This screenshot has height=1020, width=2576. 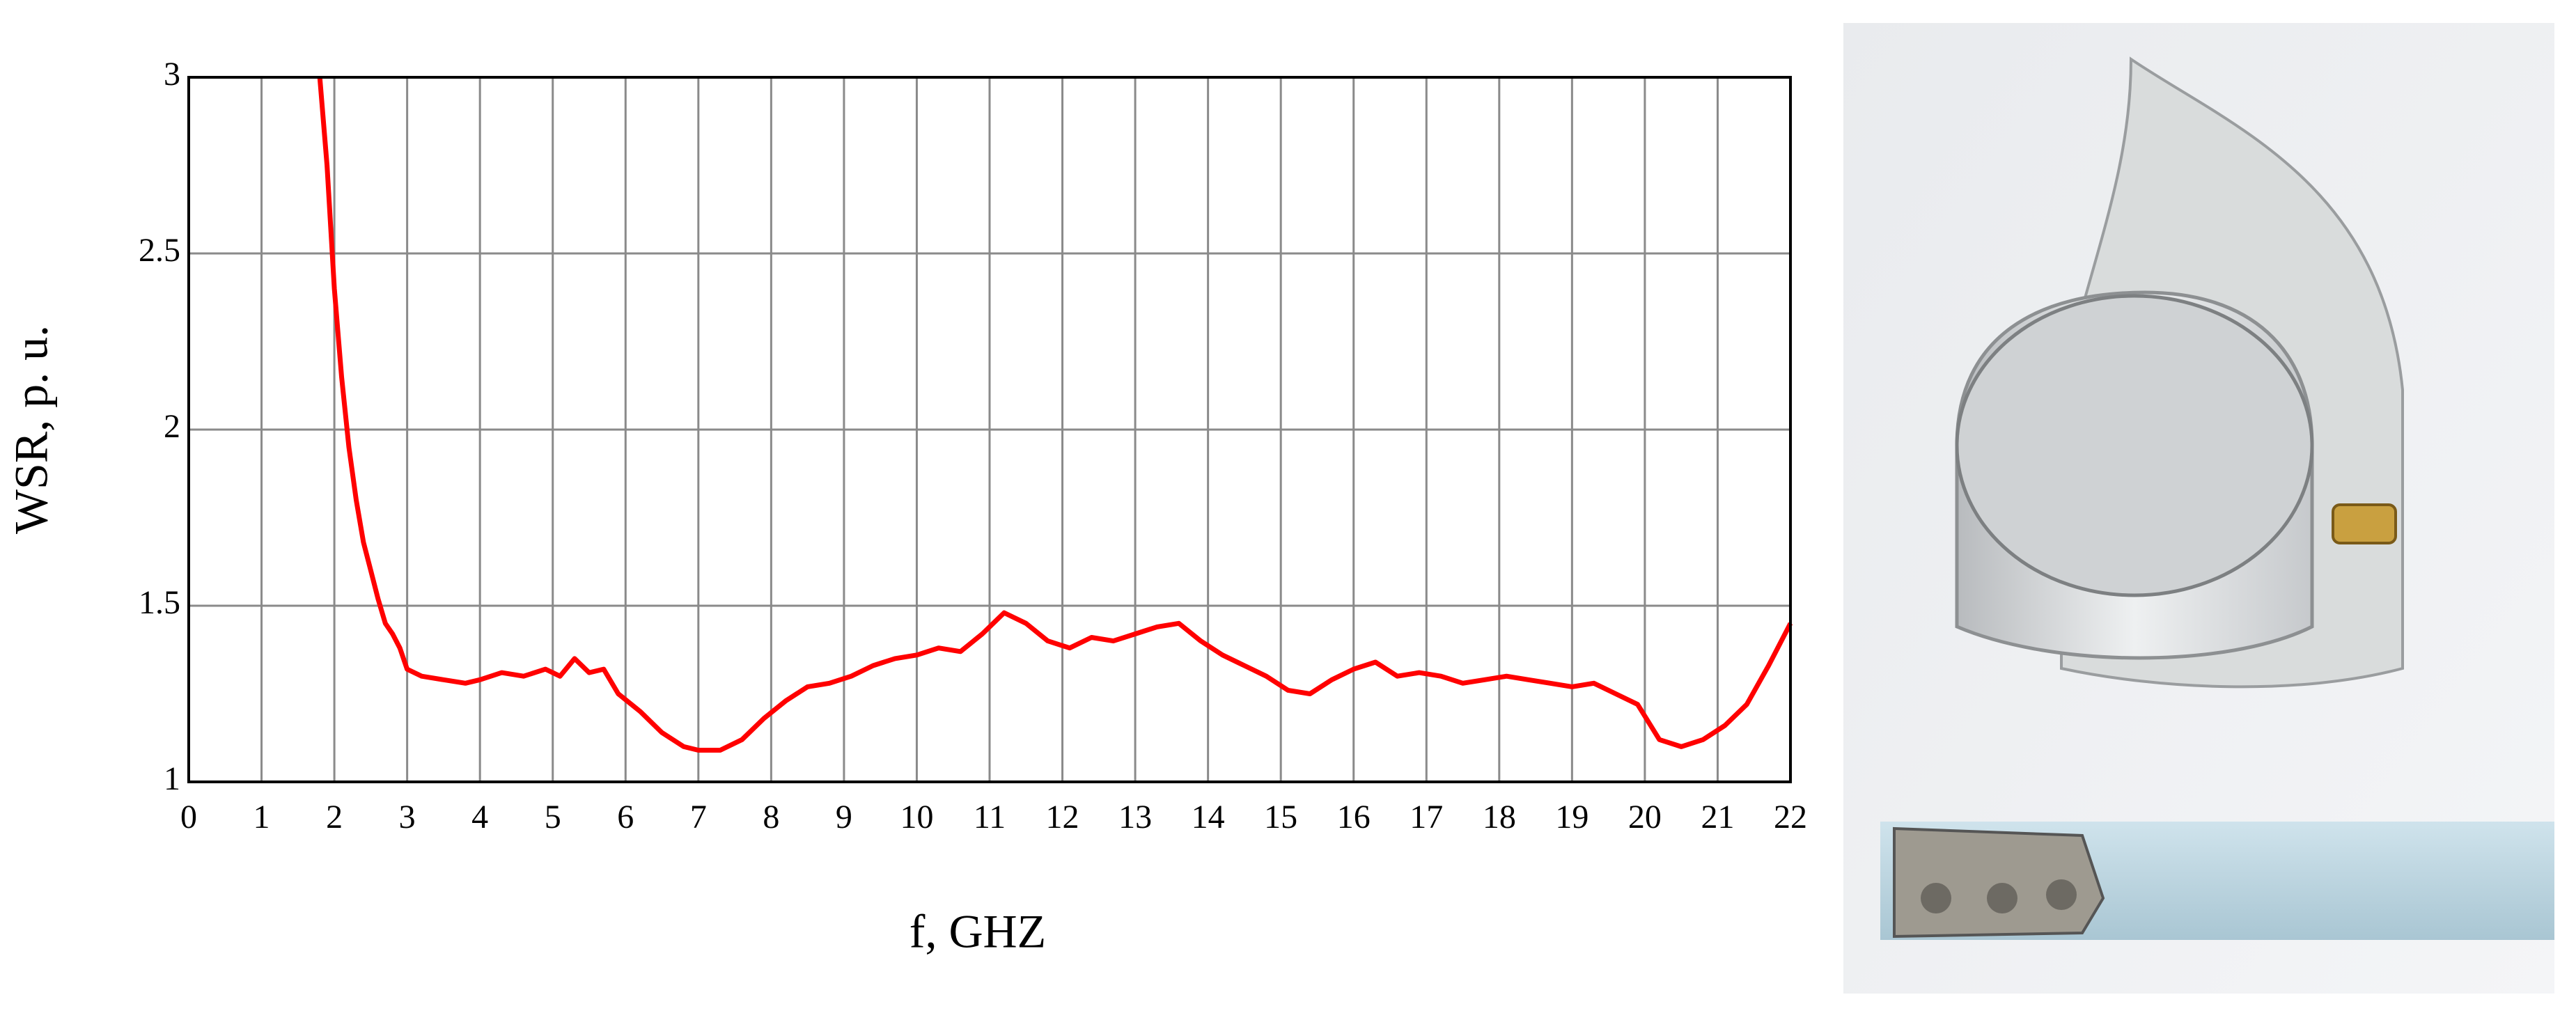 What do you see at coordinates (172, 74) in the screenshot?
I see `y-tick-label: 3` at bounding box center [172, 74].